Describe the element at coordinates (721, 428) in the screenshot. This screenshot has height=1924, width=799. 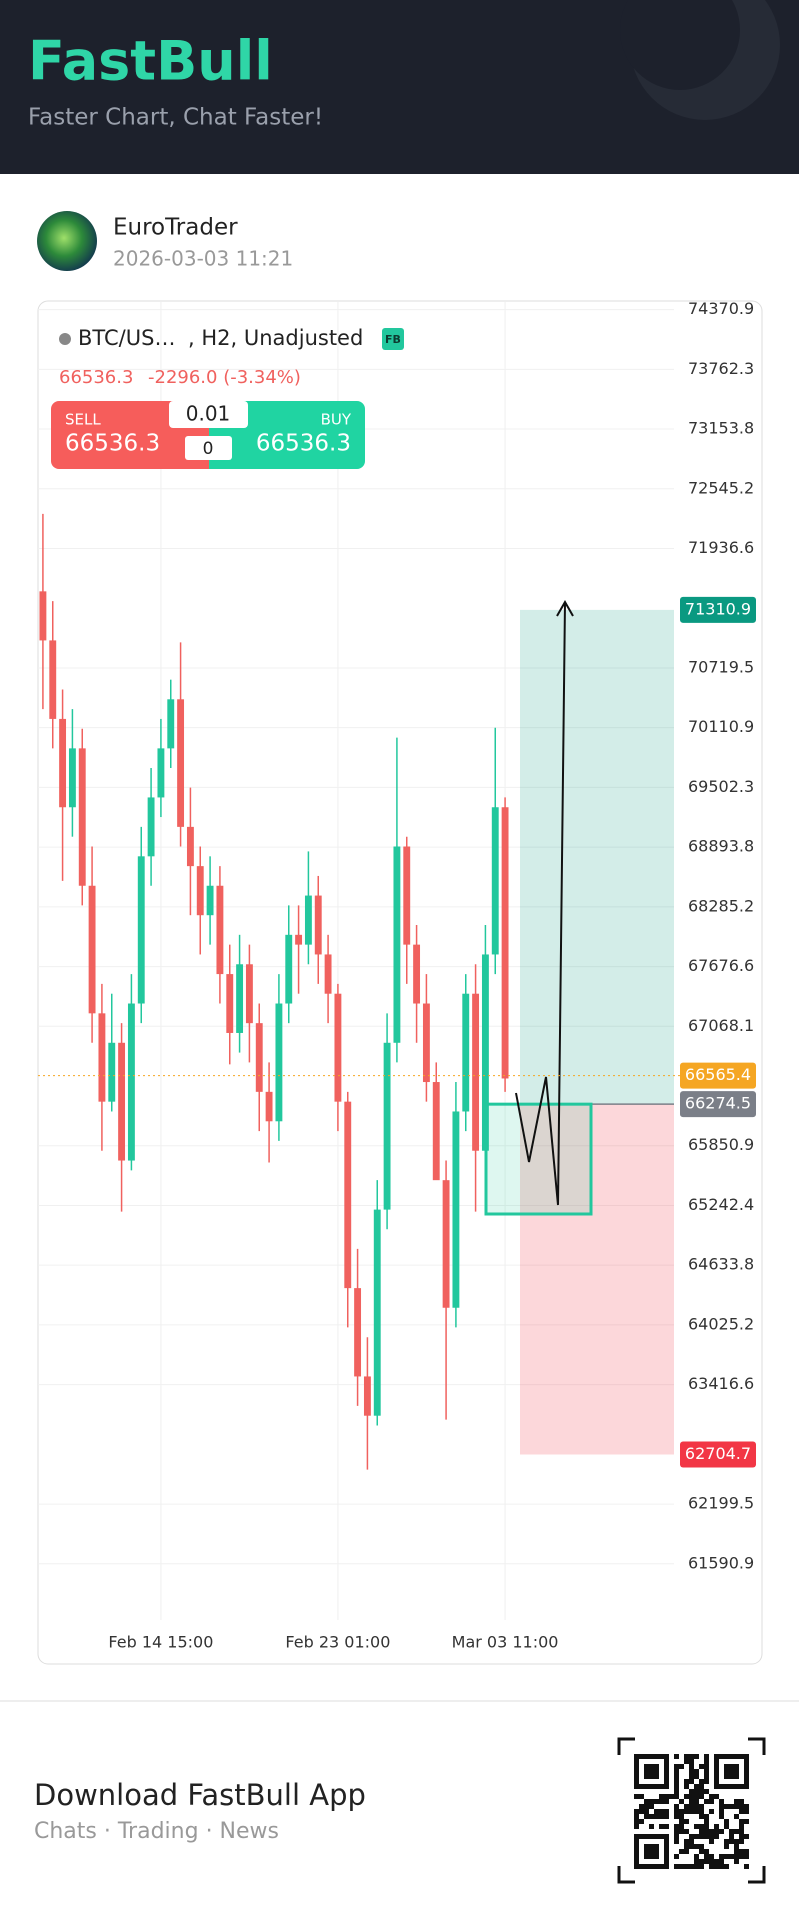
I see `y-tick-label: 73153.8` at that location.